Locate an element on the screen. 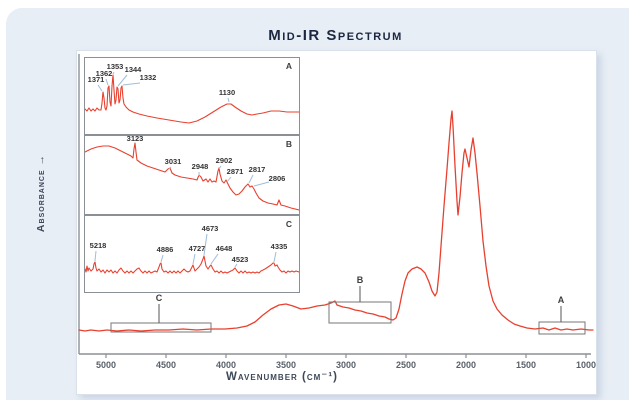  peak-label: 5218 is located at coordinates (98, 245).